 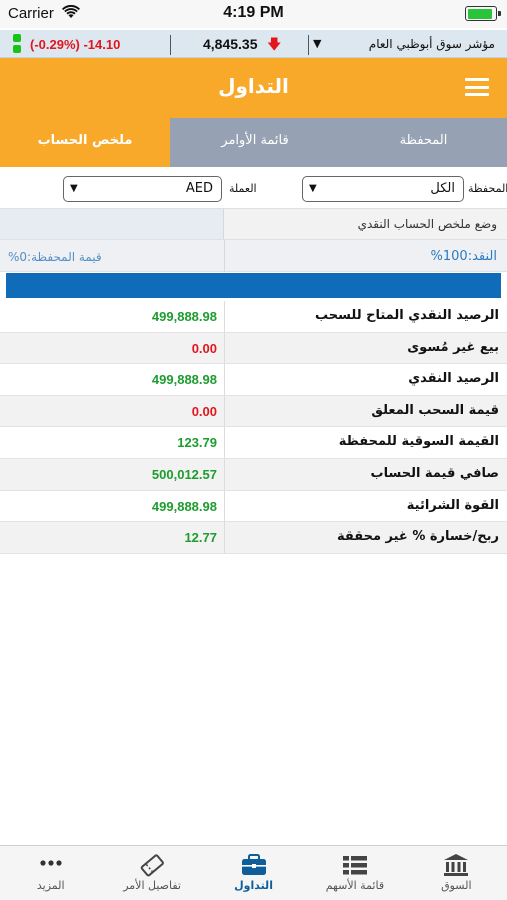 I want to click on table-row: ربح/خسارة % غير محققة 12.77, so click(x=253, y=538).